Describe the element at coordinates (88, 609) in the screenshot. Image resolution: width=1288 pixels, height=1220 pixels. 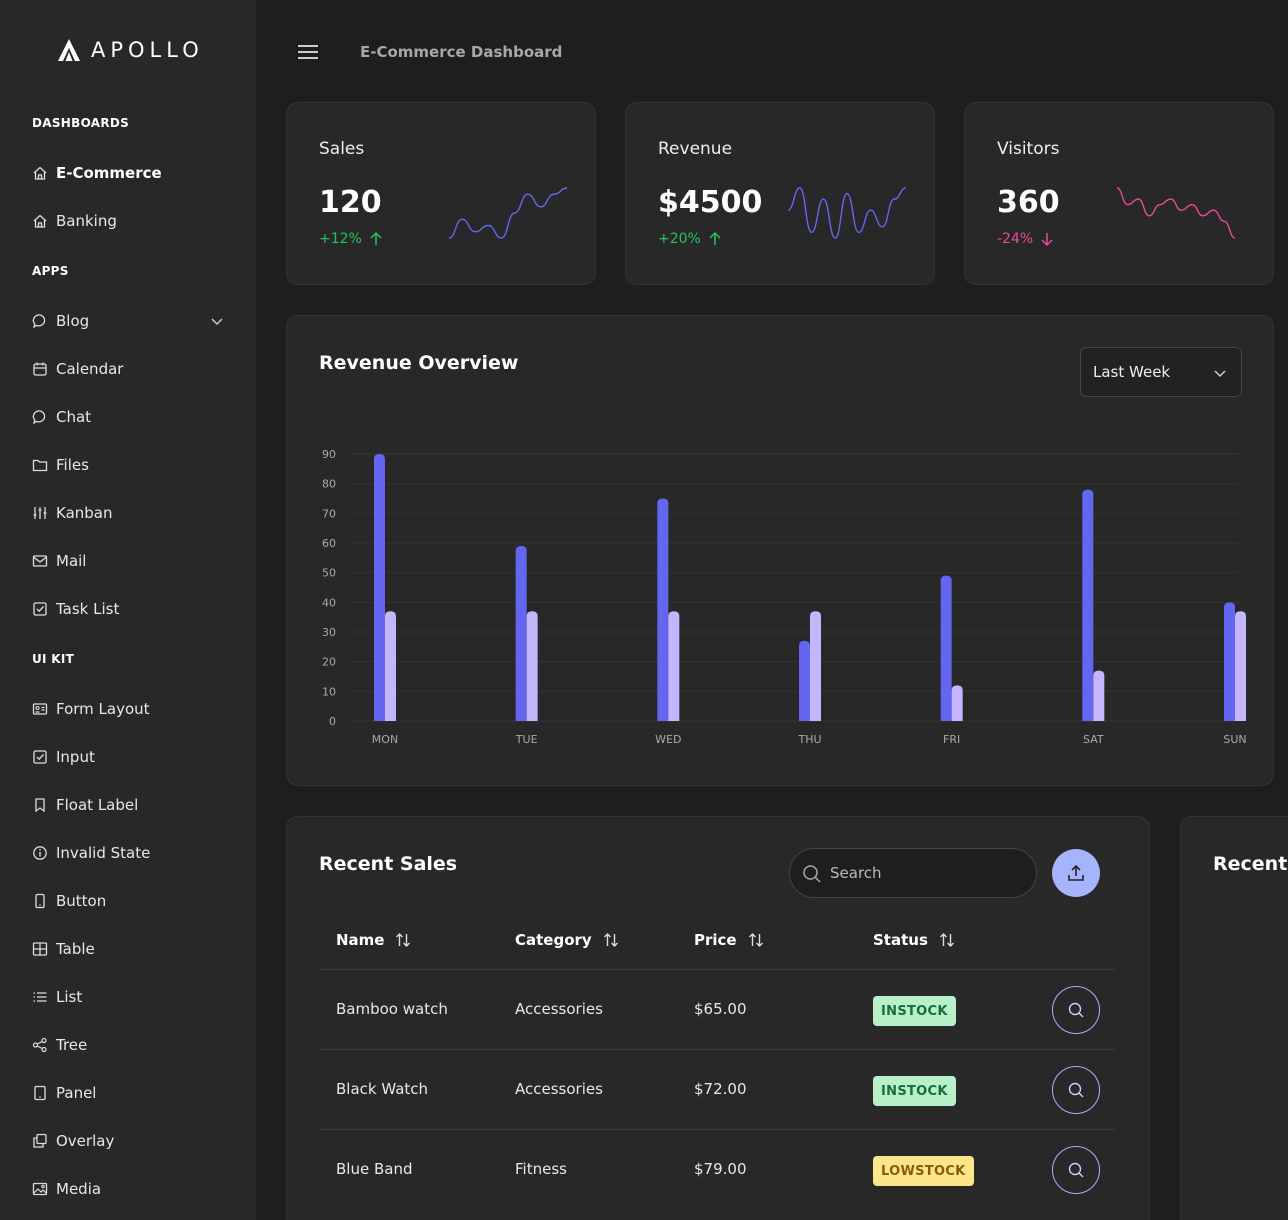
I see `sidebar-item-label: Task List` at that location.